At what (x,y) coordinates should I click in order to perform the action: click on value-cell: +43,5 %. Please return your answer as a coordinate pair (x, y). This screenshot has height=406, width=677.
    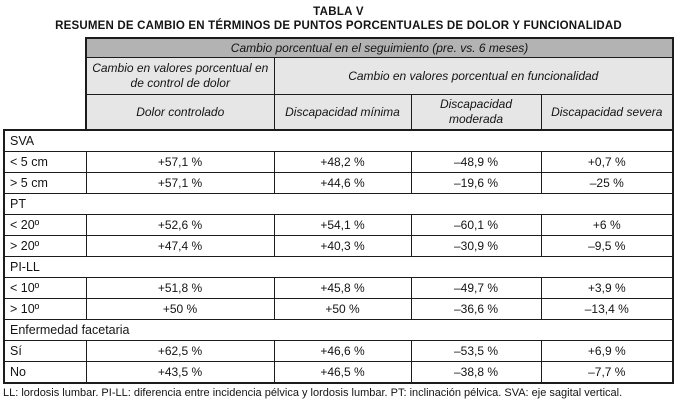
    Looking at the image, I should click on (180, 372).